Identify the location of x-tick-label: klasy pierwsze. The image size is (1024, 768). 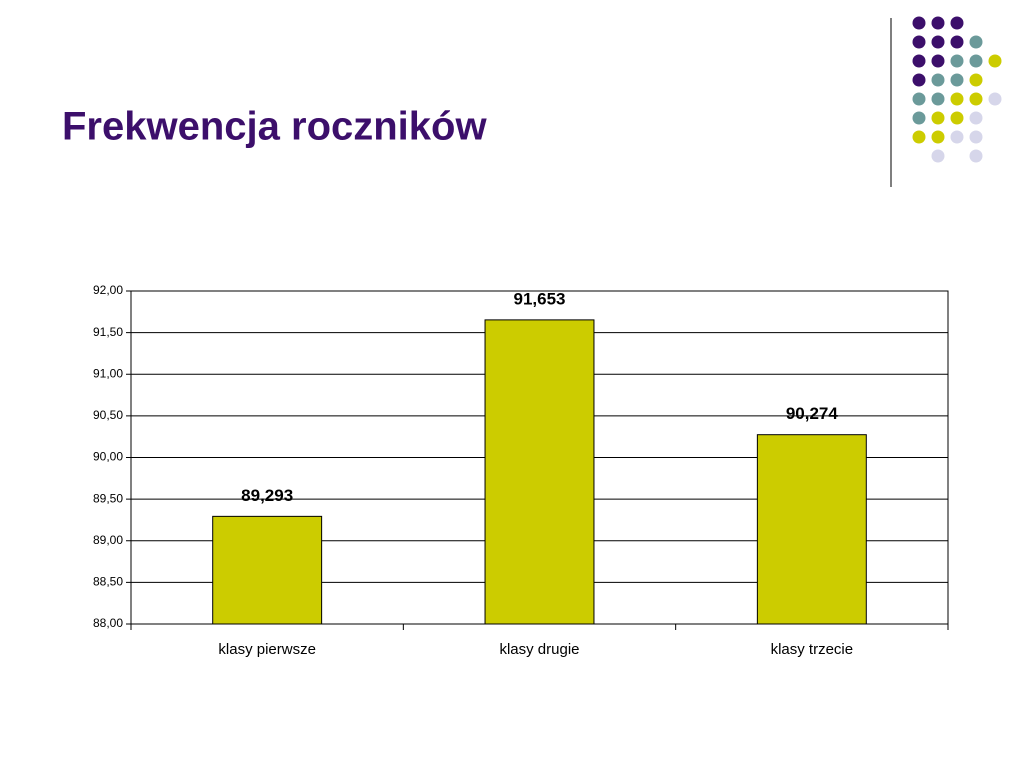
(267, 649).